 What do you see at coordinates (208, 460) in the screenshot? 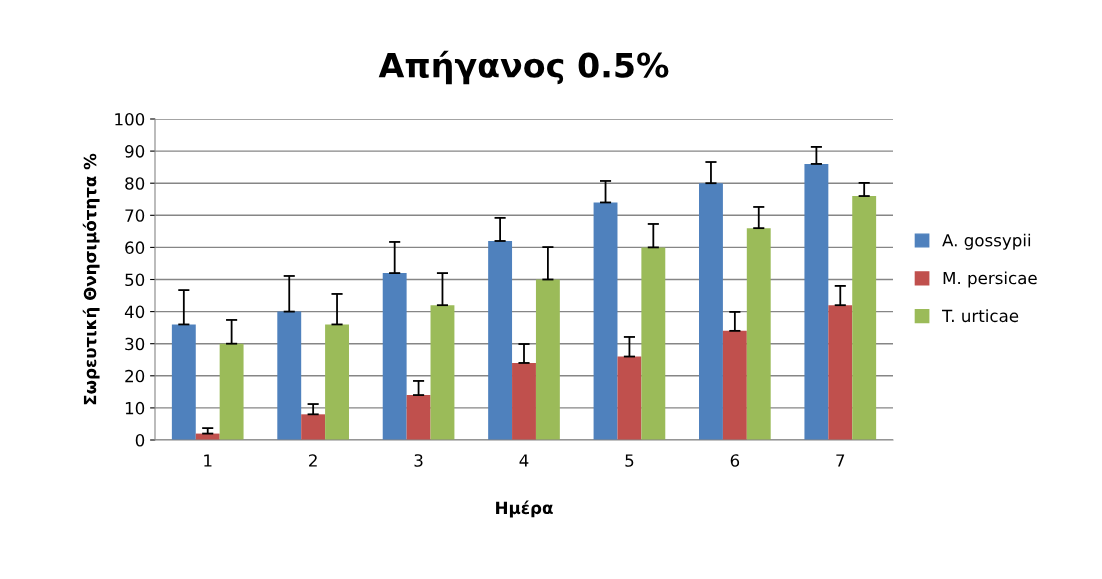
I see `x-tick-label: 1` at bounding box center [208, 460].